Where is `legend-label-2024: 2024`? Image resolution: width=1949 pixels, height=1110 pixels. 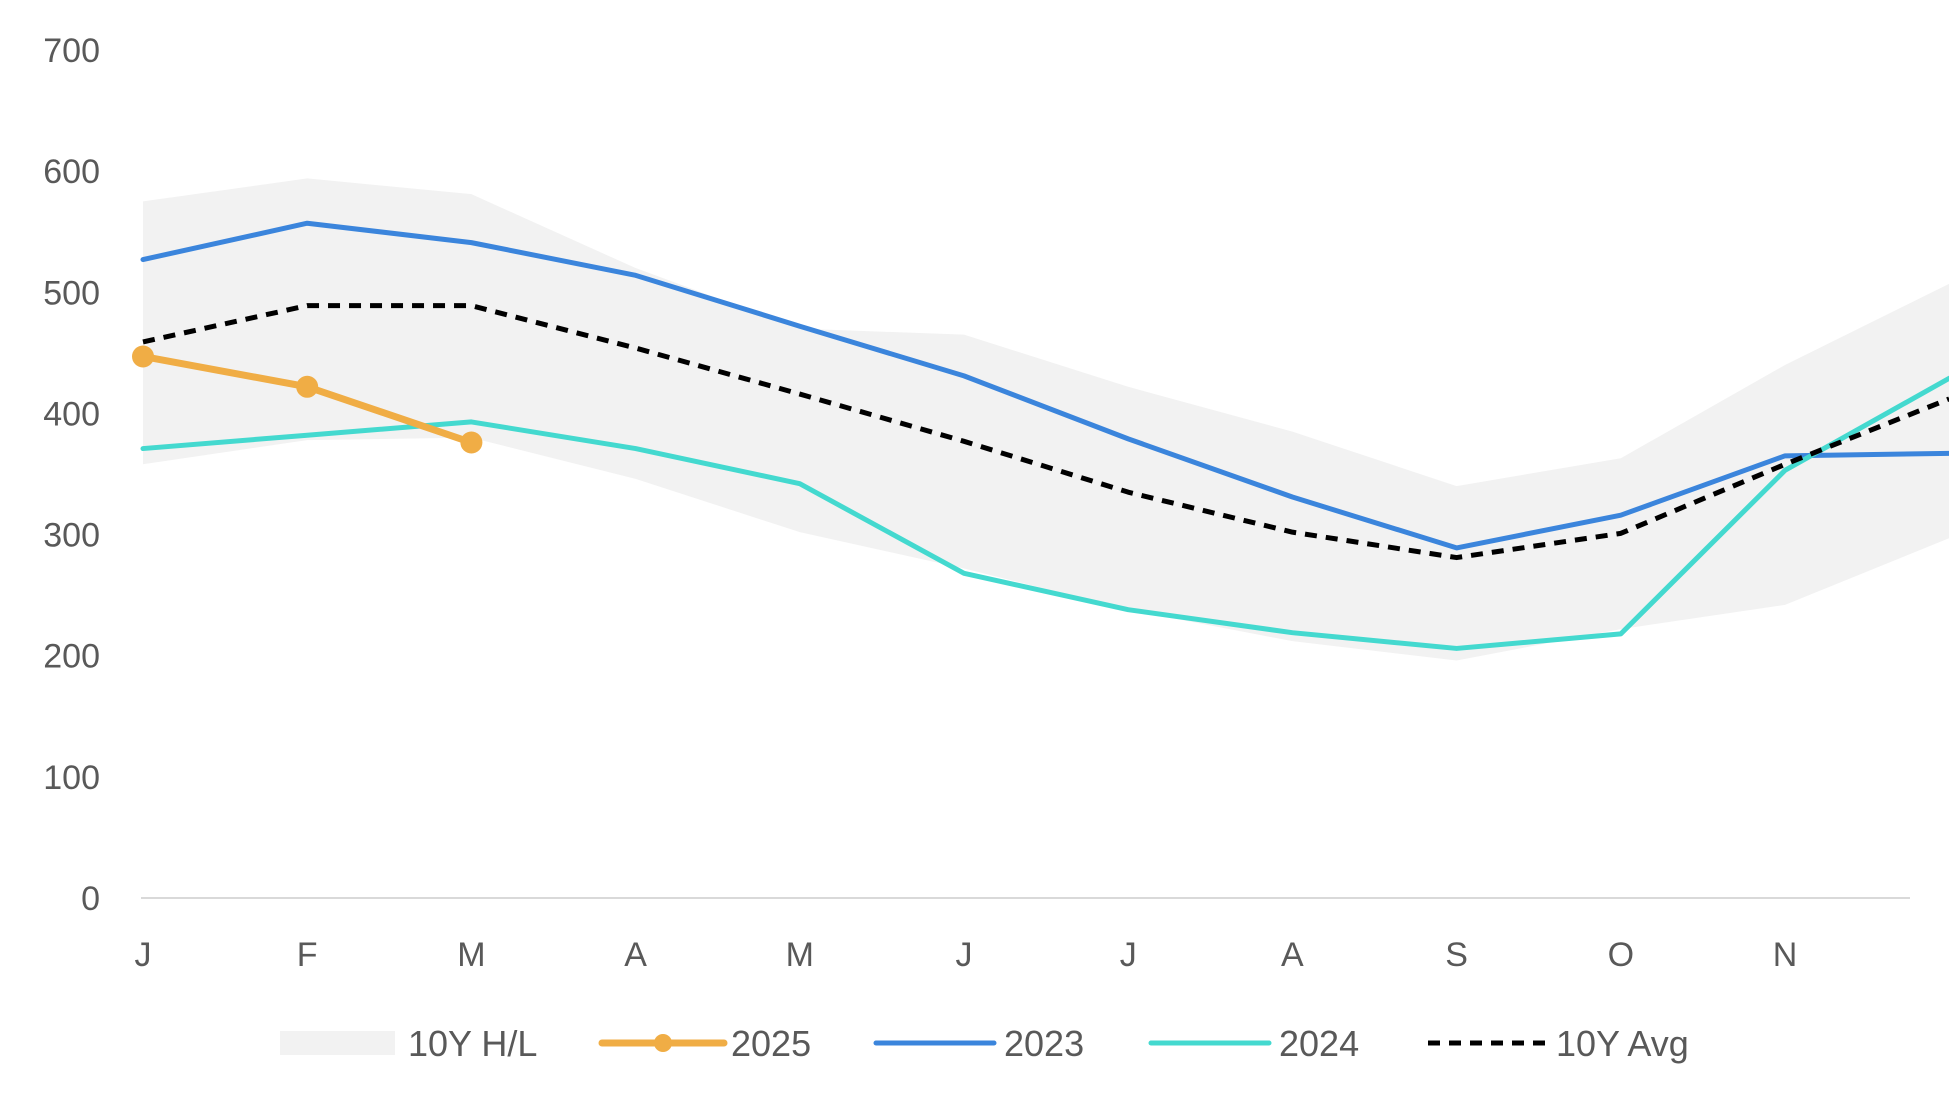
legend-label-2024: 2024 is located at coordinates (1319, 1043).